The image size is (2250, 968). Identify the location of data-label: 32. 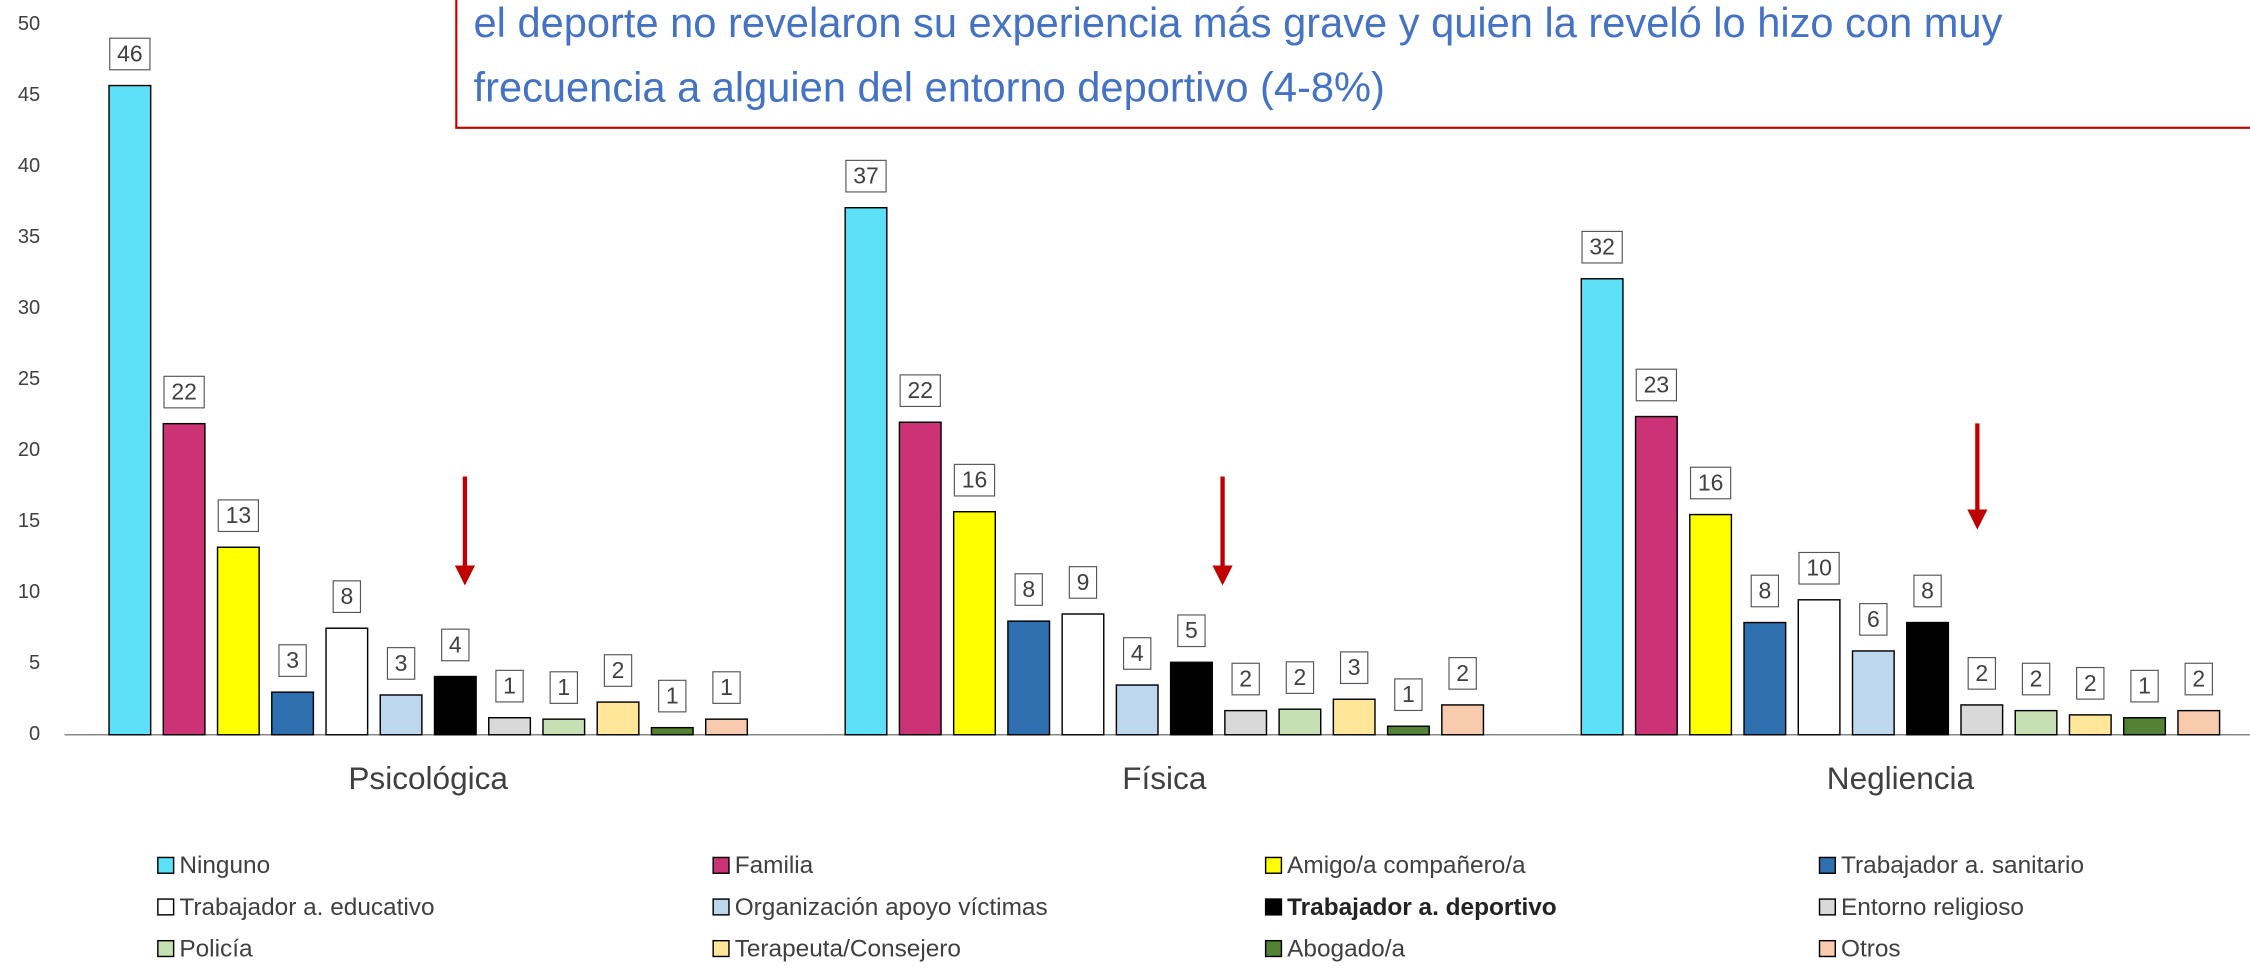
(1602, 247).